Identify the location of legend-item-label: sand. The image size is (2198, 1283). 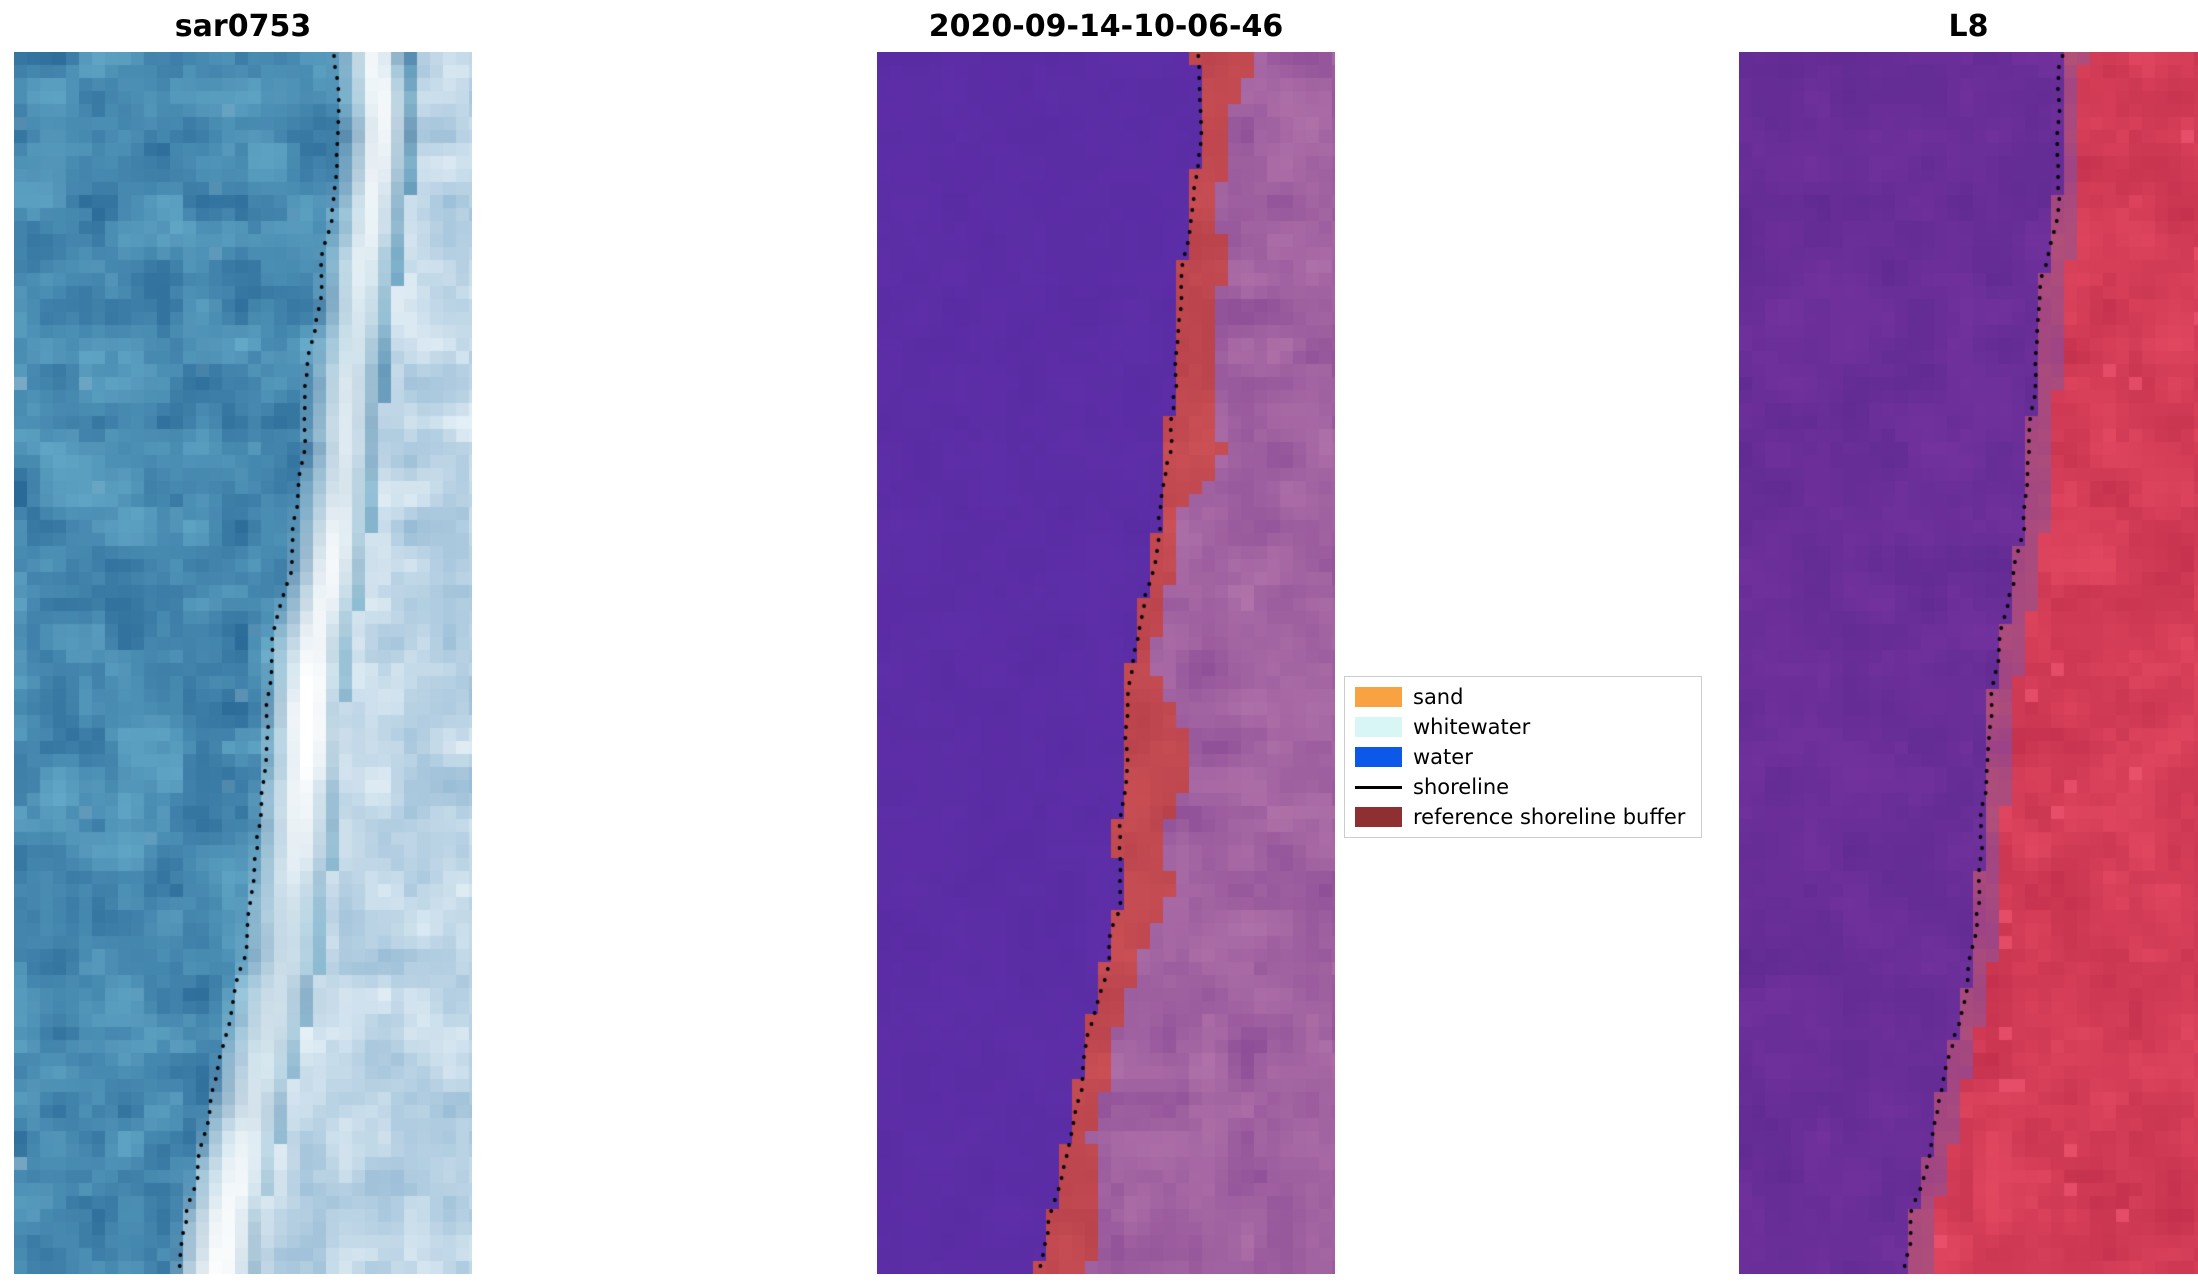
(1438, 697).